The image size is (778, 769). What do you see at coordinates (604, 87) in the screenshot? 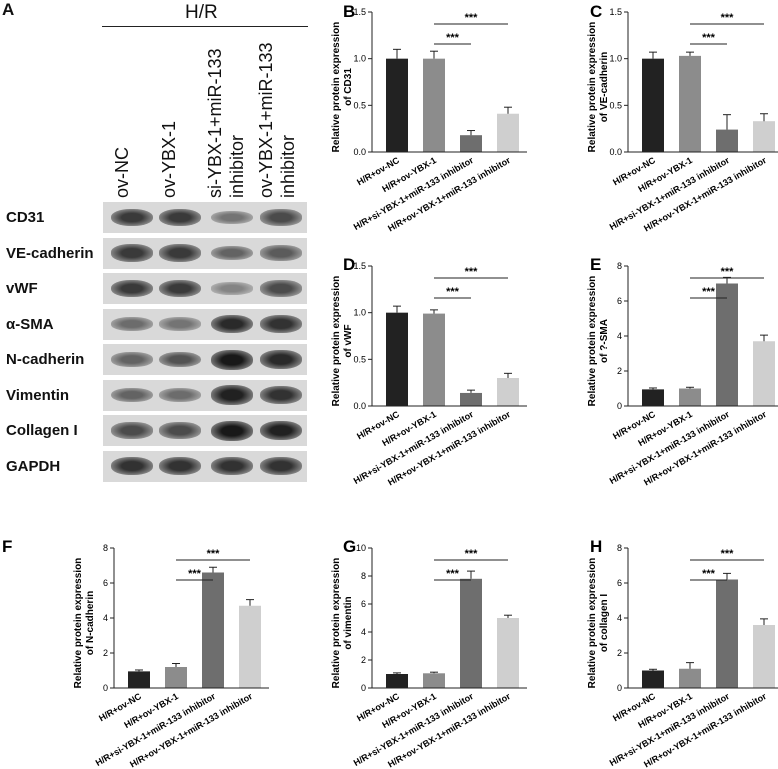
I see `y-axis-label: of VE-cadherin` at bounding box center [604, 87].